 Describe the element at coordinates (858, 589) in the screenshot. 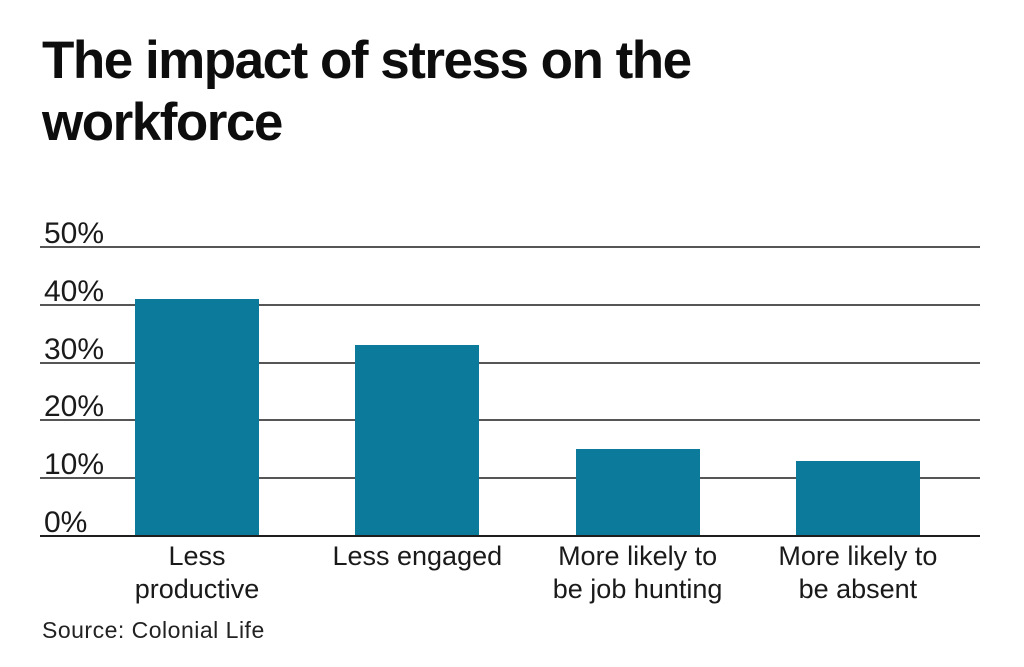

I see `category-label-line: be absent` at that location.